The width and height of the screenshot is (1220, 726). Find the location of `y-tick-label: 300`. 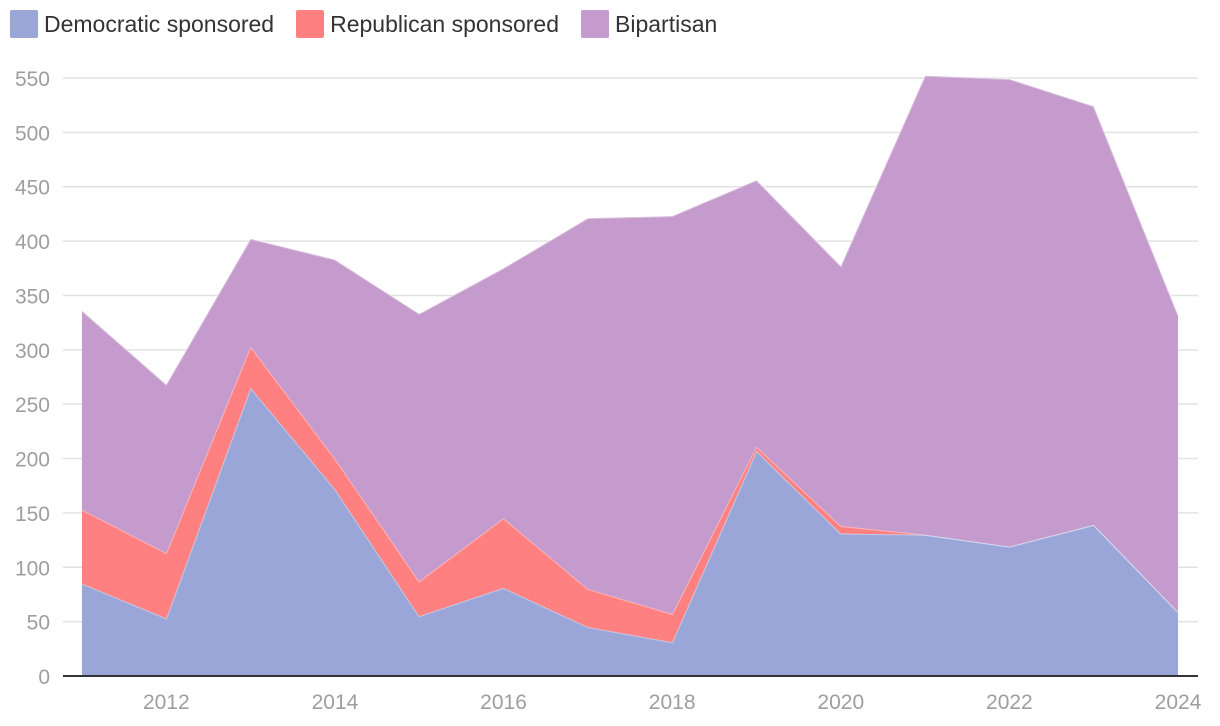

y-tick-label: 300 is located at coordinates (32, 351).